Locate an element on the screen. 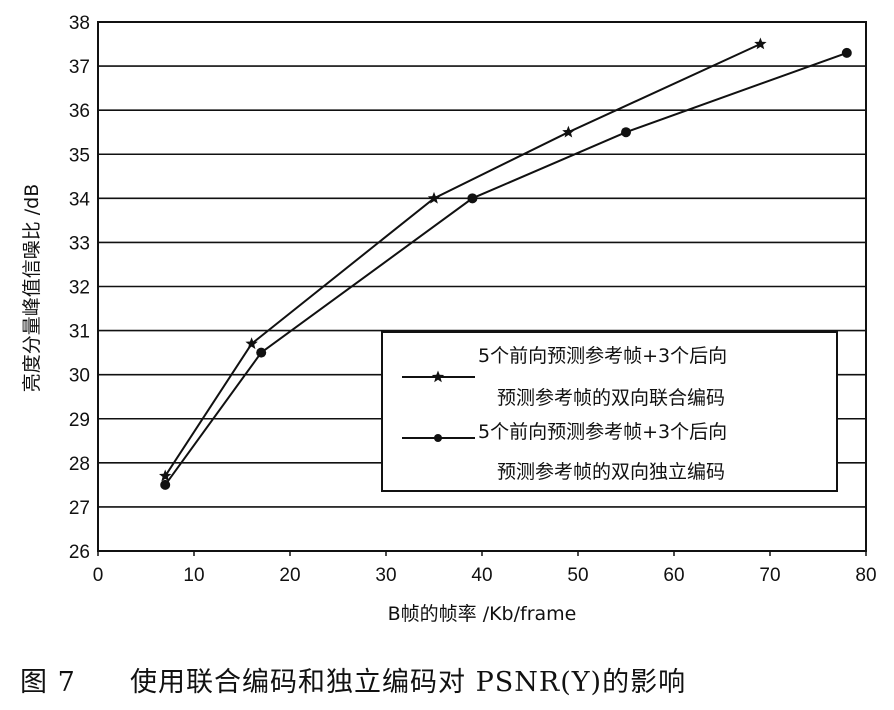  y-tick-label: 38 is located at coordinates (79, 23).